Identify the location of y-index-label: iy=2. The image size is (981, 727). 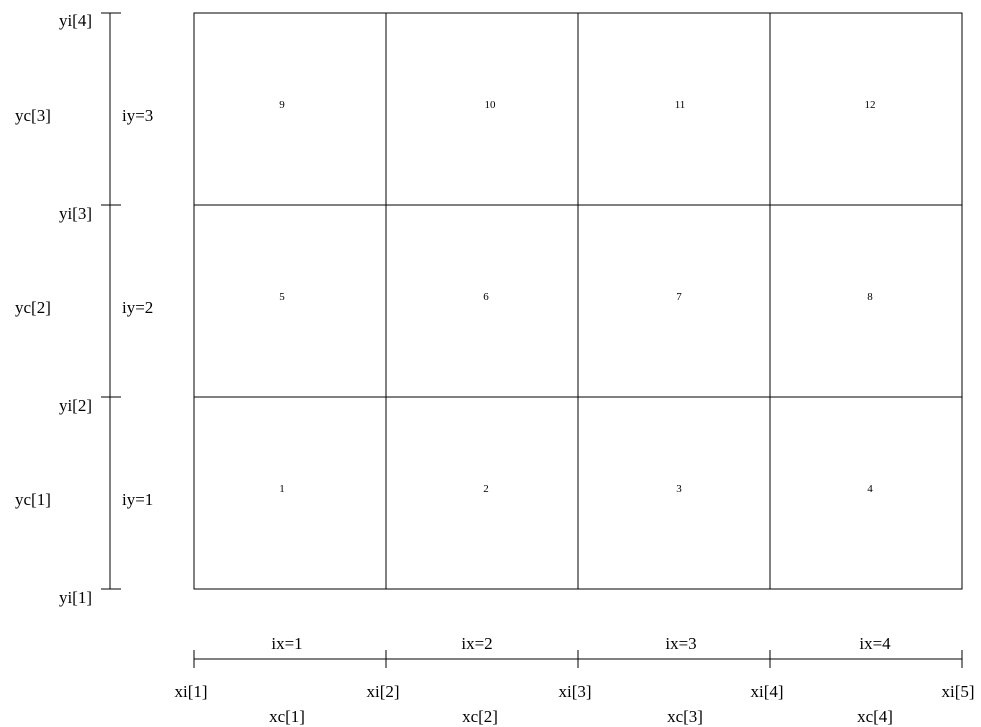
(137, 307).